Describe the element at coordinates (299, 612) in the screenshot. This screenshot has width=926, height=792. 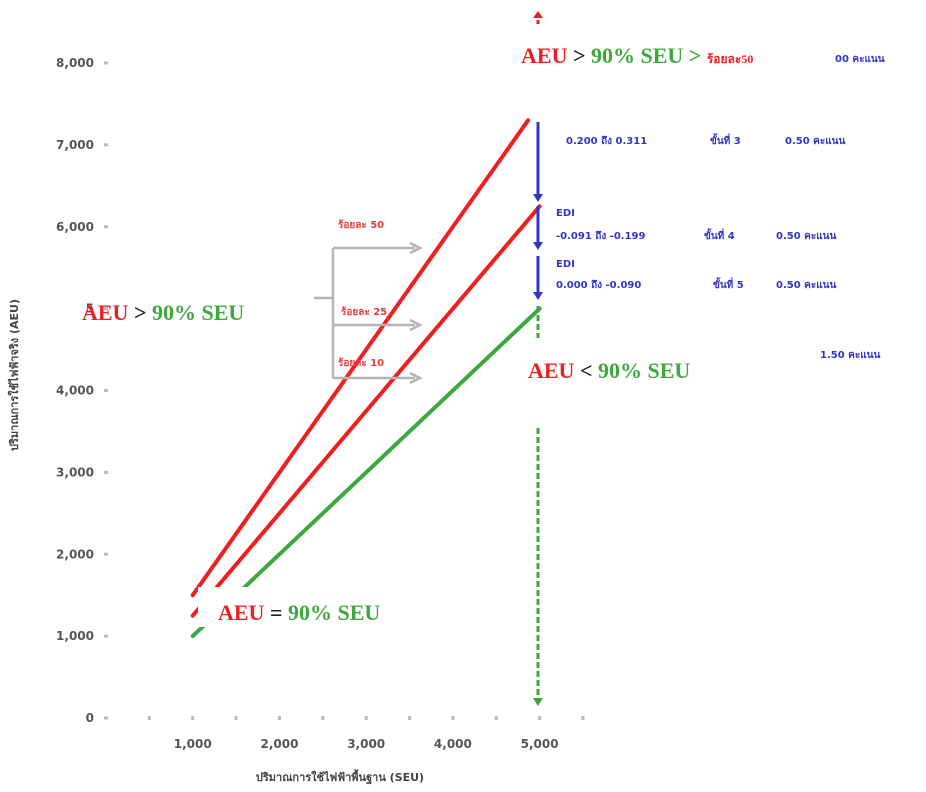
I see `equal-annotation: AEU = 90% SEU` at that location.